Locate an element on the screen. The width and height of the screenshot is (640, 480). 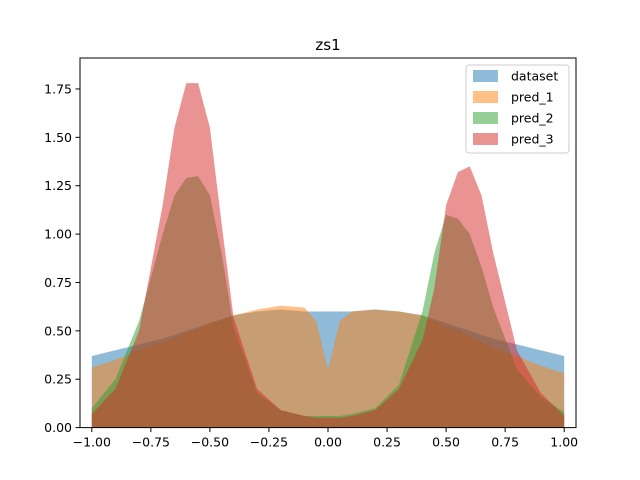
y-tick-label: 1.25 is located at coordinates (58, 185).